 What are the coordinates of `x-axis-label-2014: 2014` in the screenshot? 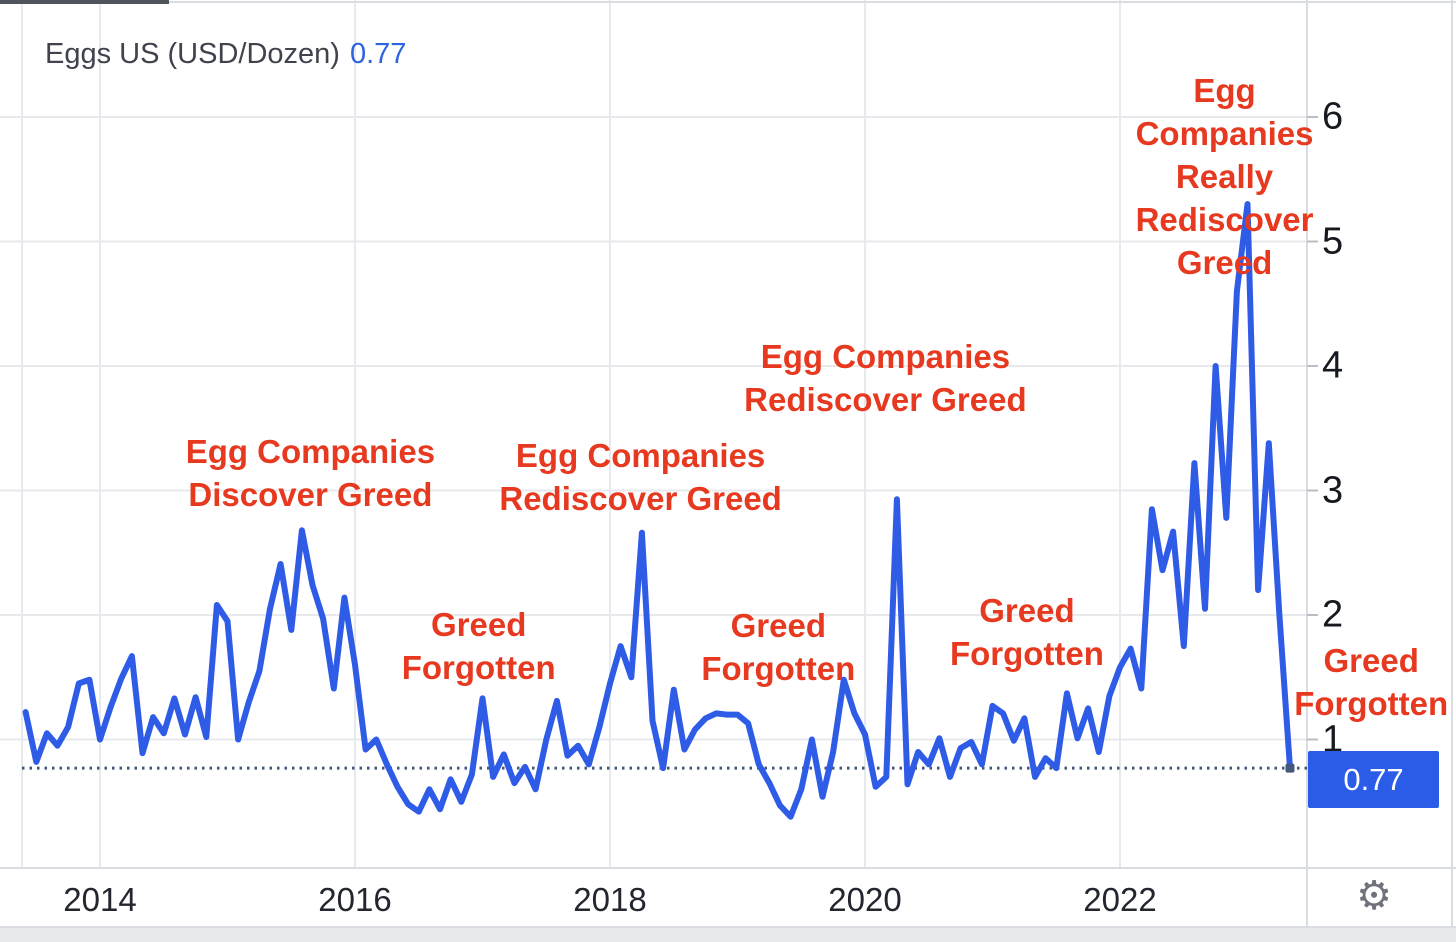 It's located at (100, 899).